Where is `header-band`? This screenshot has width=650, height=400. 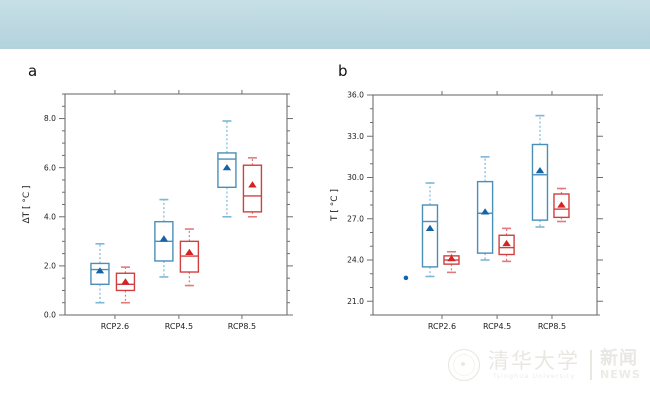
header-band is located at coordinates (325, 24).